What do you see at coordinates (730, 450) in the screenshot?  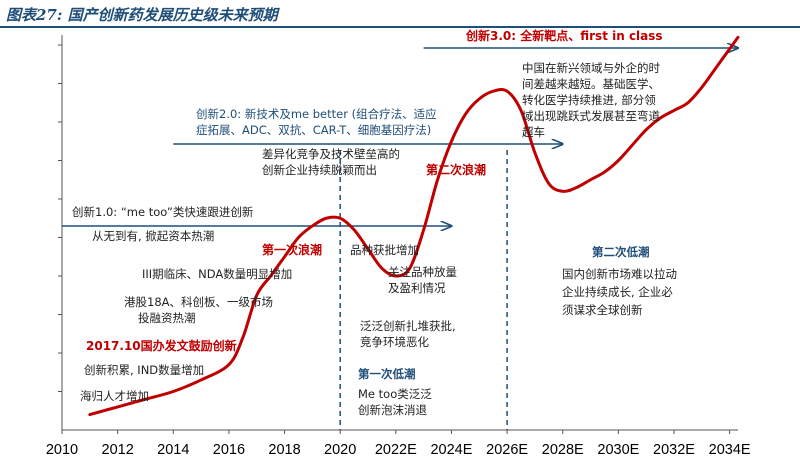 I see `x-tick-label: 2034E` at bounding box center [730, 450].